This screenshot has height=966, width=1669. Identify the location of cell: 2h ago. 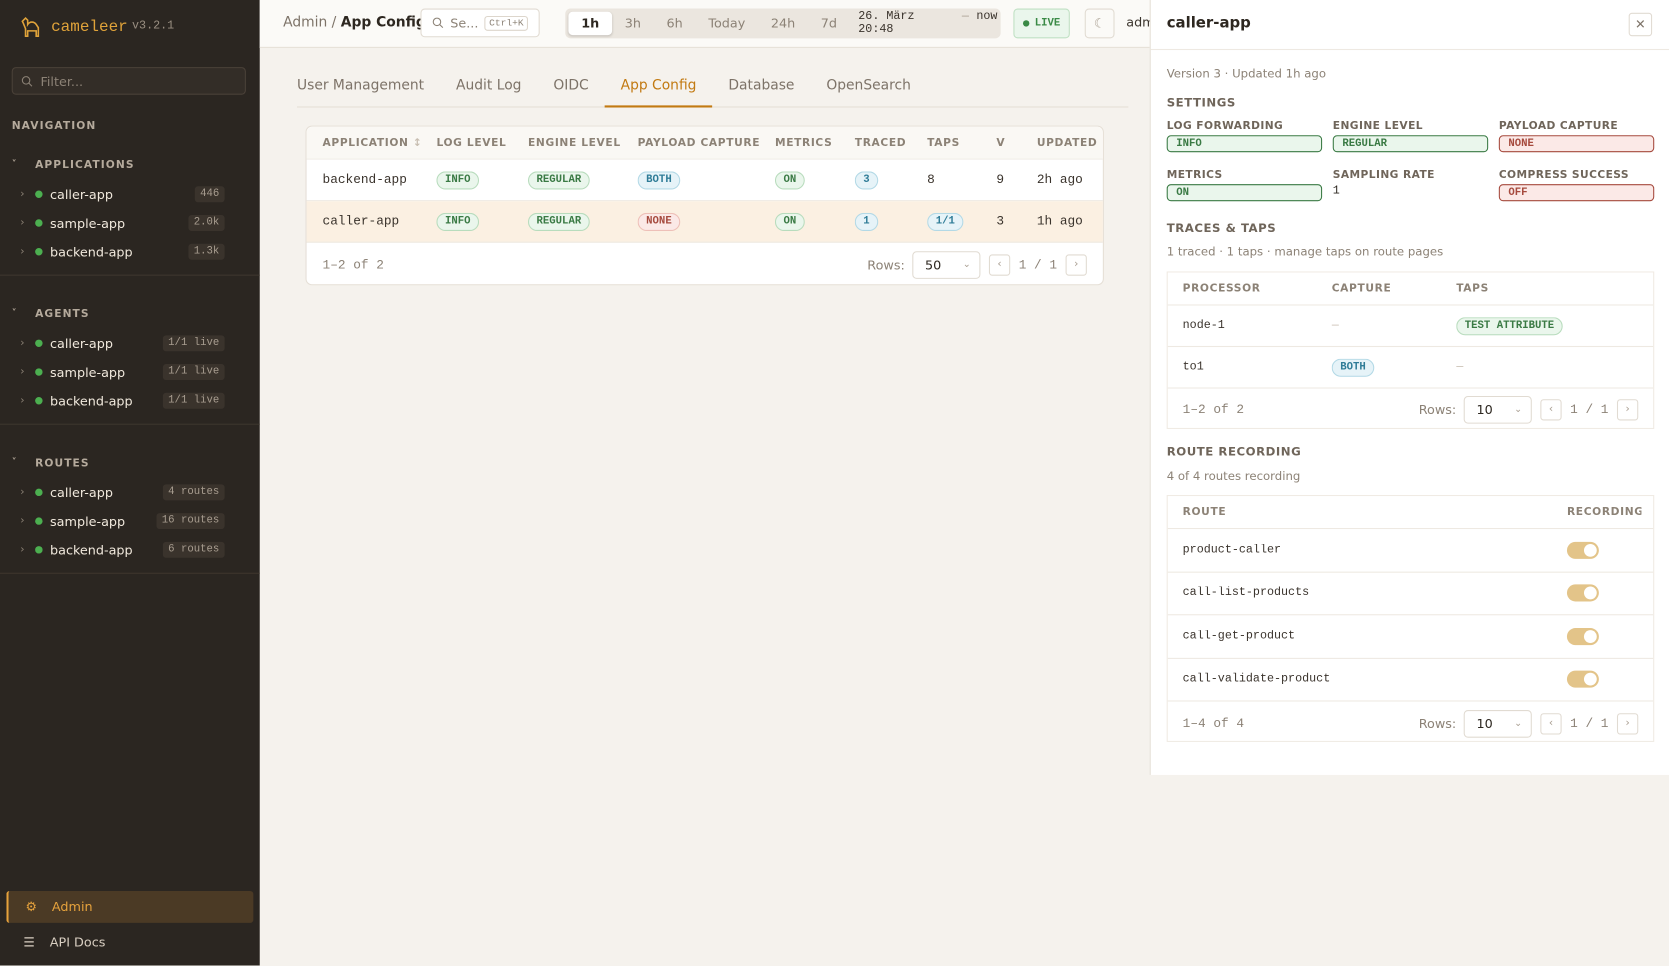
(1059, 180).